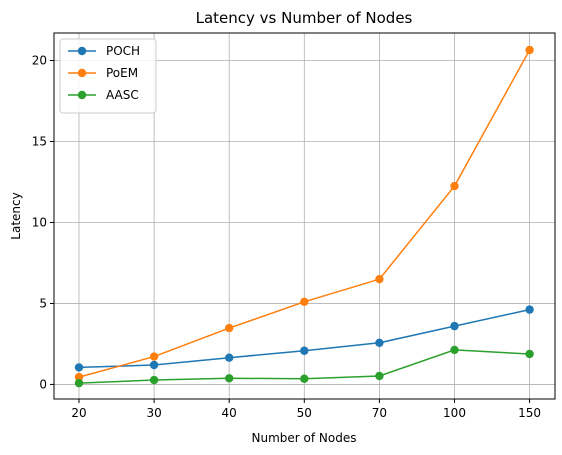  I want to click on x-axis-label: Number of Nodes, so click(304, 438).